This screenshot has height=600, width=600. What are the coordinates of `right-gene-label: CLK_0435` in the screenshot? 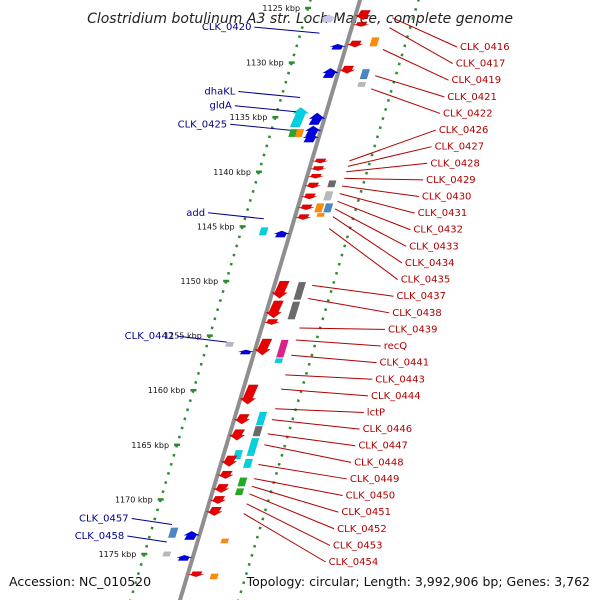 It's located at (426, 280).